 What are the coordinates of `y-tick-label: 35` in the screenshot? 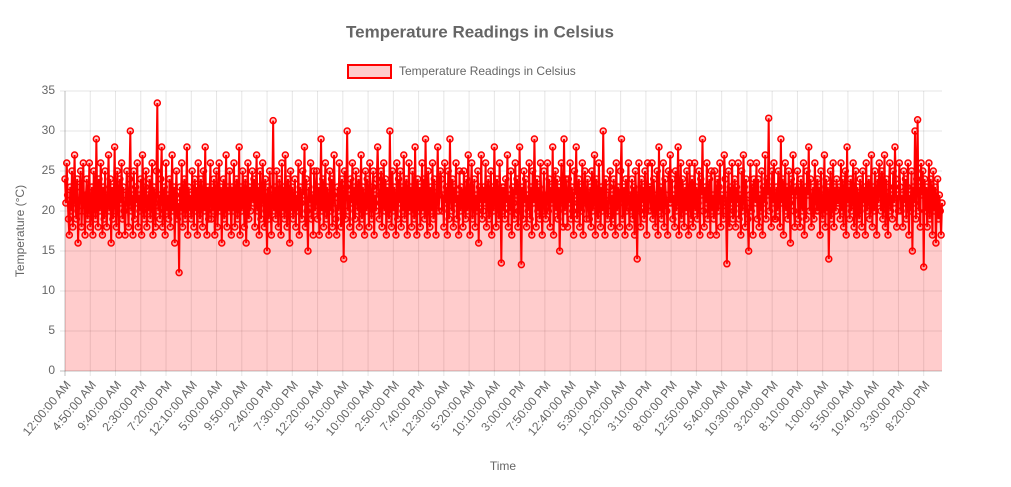 It's located at (49, 90).